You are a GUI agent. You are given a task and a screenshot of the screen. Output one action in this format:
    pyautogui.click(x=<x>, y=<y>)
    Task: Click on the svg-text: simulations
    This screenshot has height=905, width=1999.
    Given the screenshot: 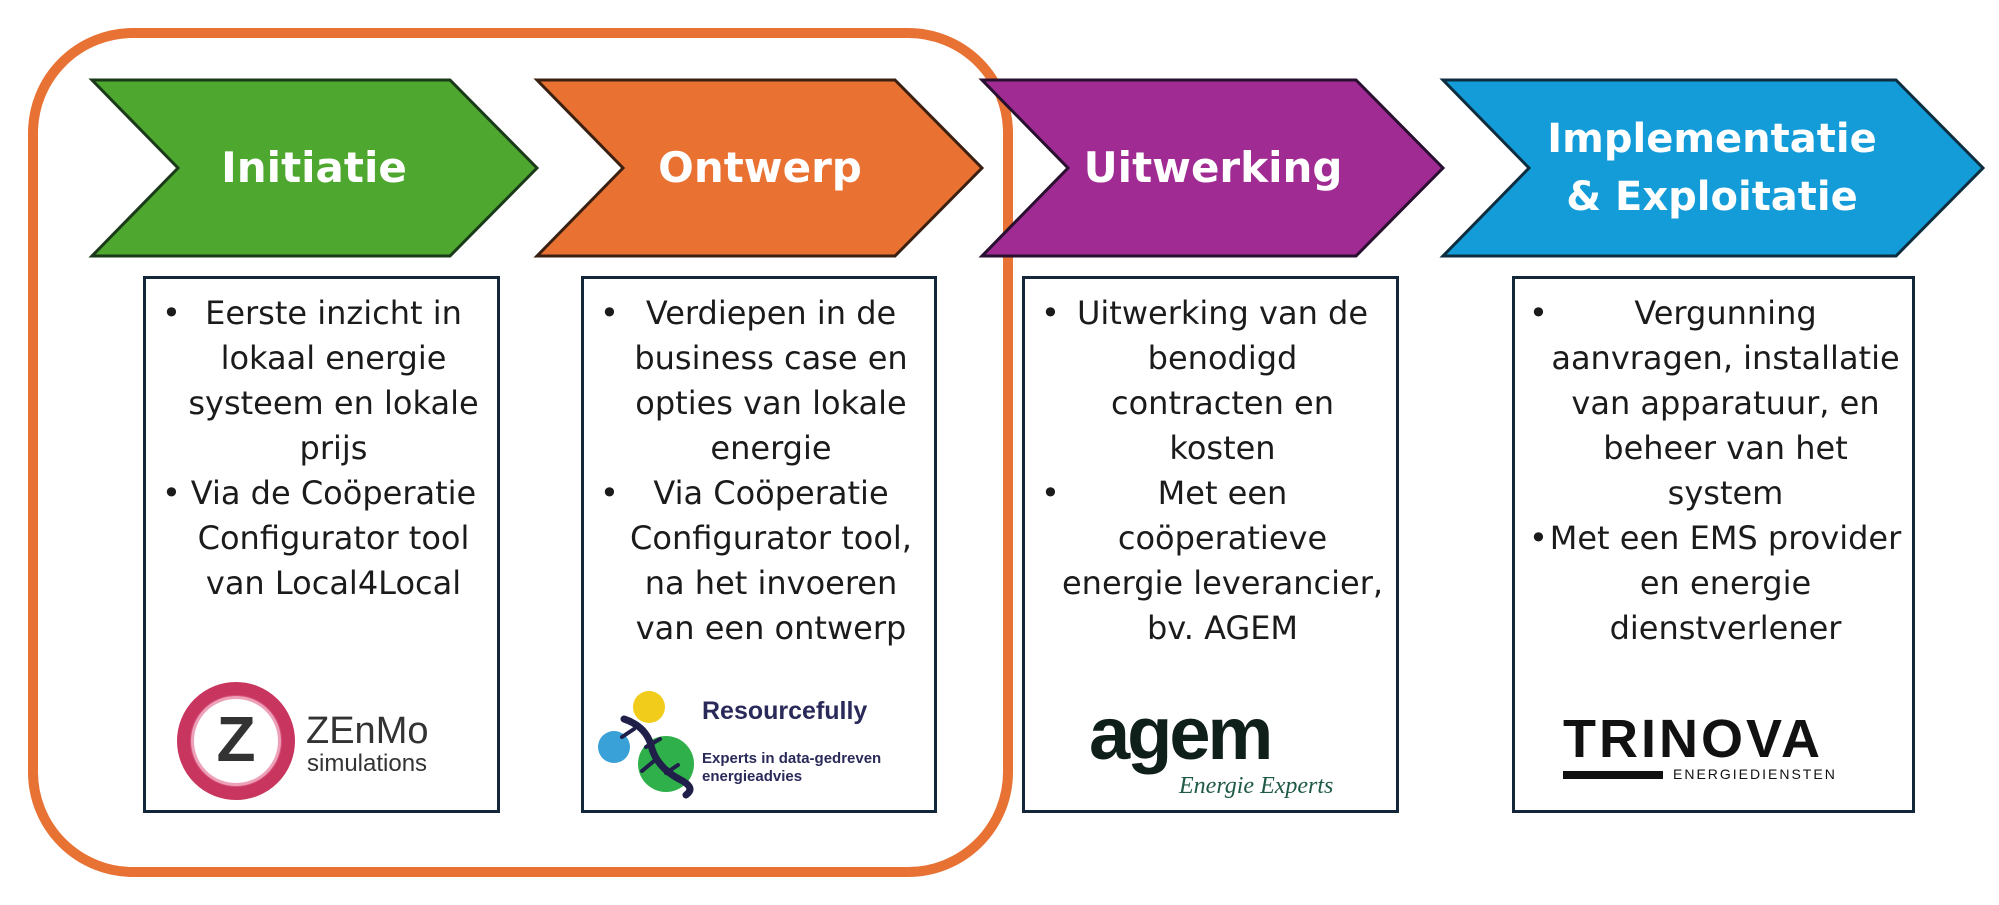 What is the action you would take?
    pyautogui.click(x=367, y=763)
    